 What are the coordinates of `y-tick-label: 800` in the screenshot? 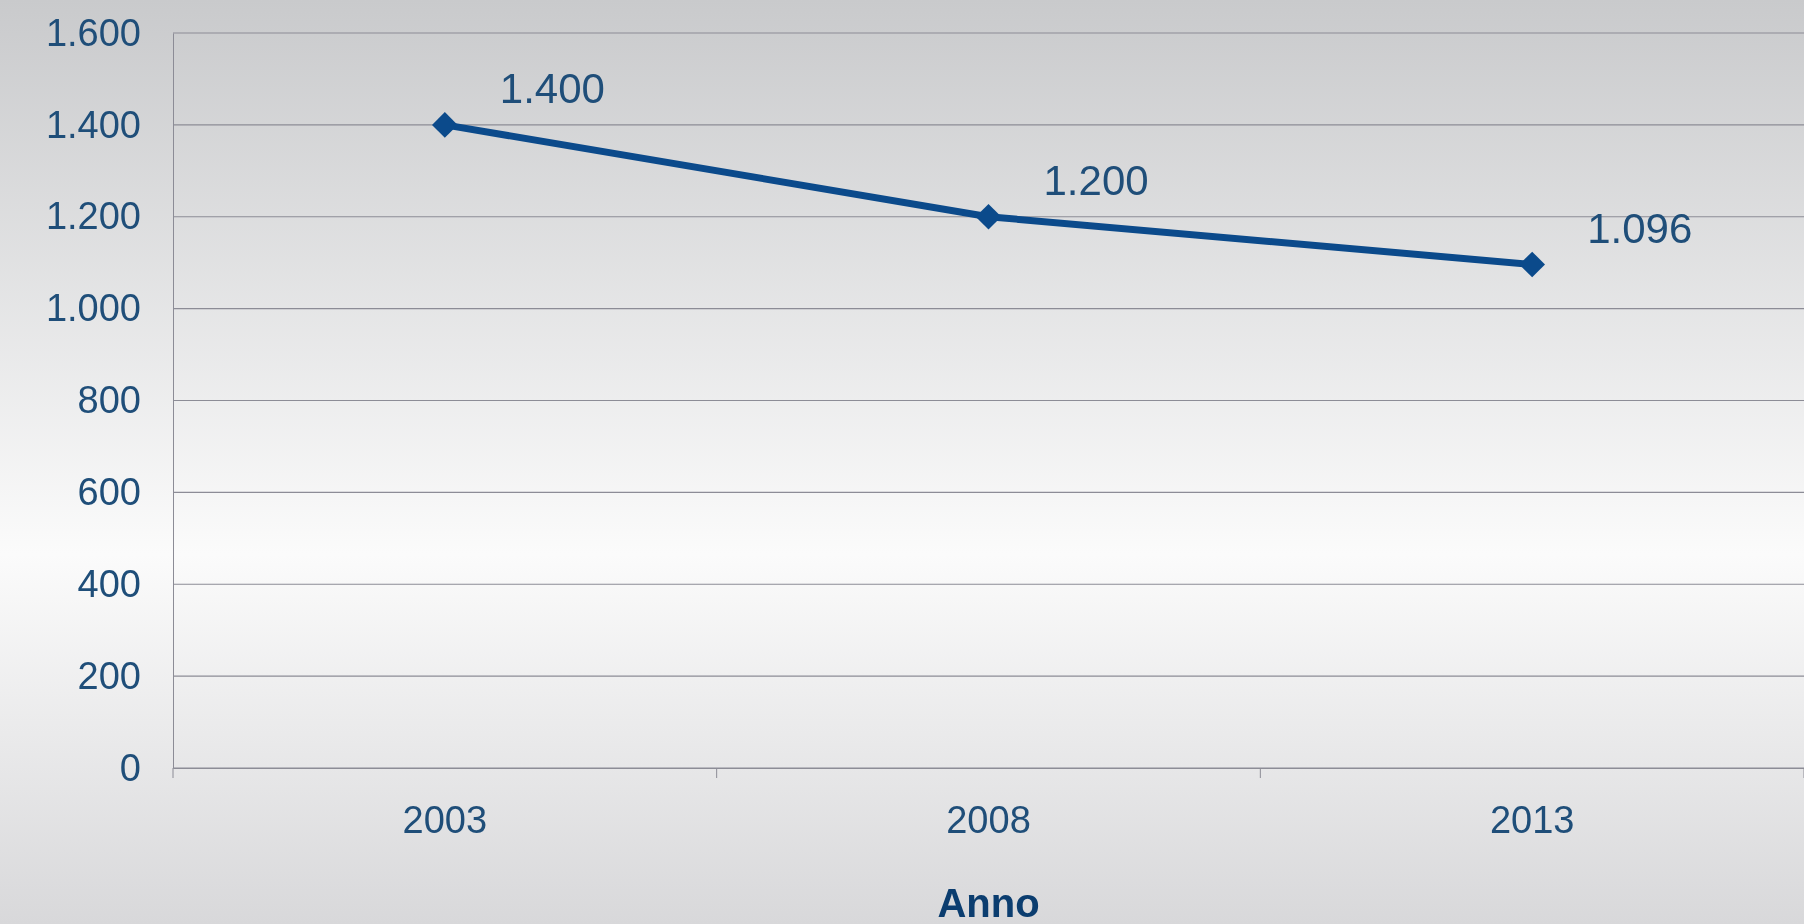 It's located at (109, 400).